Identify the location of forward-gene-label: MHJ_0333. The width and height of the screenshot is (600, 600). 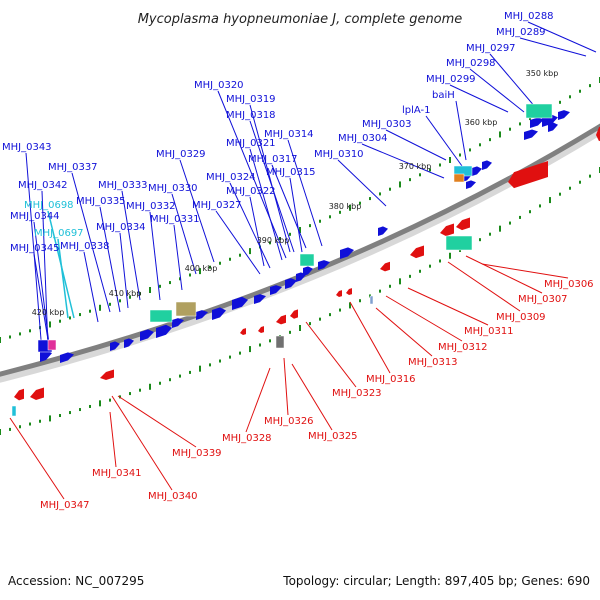
(123, 185).